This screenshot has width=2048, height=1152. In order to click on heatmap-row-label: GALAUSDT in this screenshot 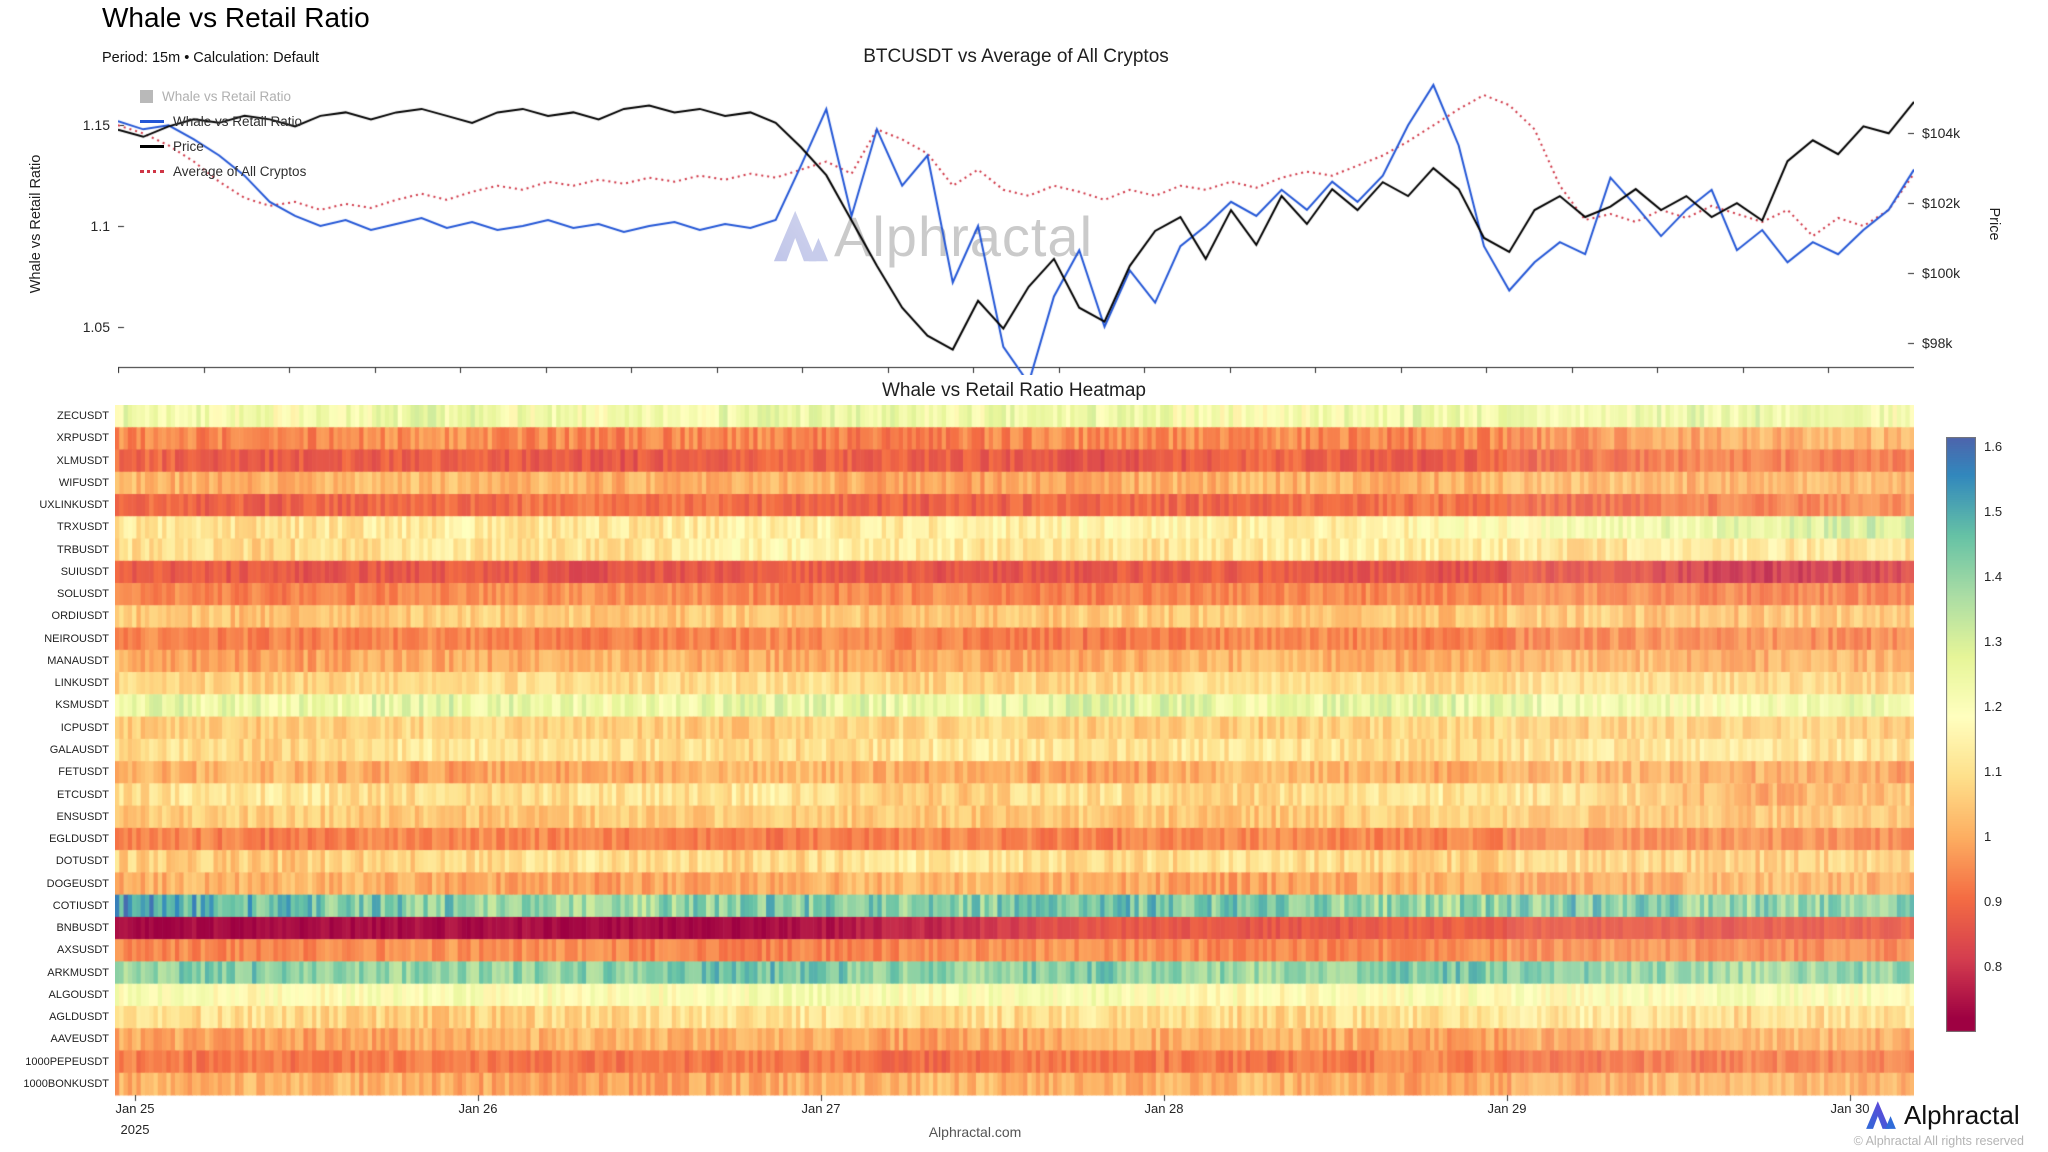, I will do `click(79, 750)`.